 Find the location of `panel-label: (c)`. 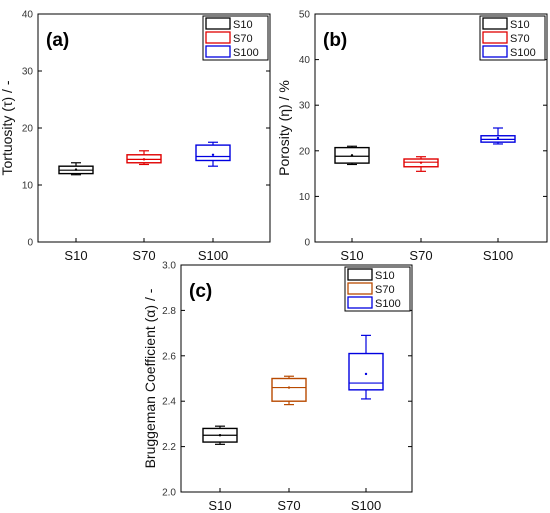

panel-label: (c) is located at coordinates (200, 291).